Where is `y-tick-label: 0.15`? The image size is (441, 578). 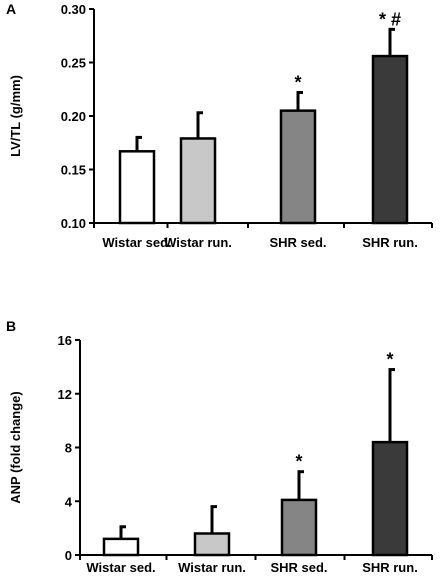 y-tick-label: 0.15 is located at coordinates (73, 170).